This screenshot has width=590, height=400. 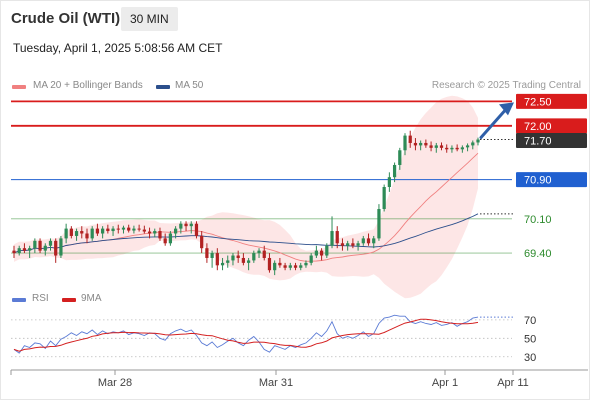 I want to click on legend-rsi-label: RSI, so click(x=40, y=298).